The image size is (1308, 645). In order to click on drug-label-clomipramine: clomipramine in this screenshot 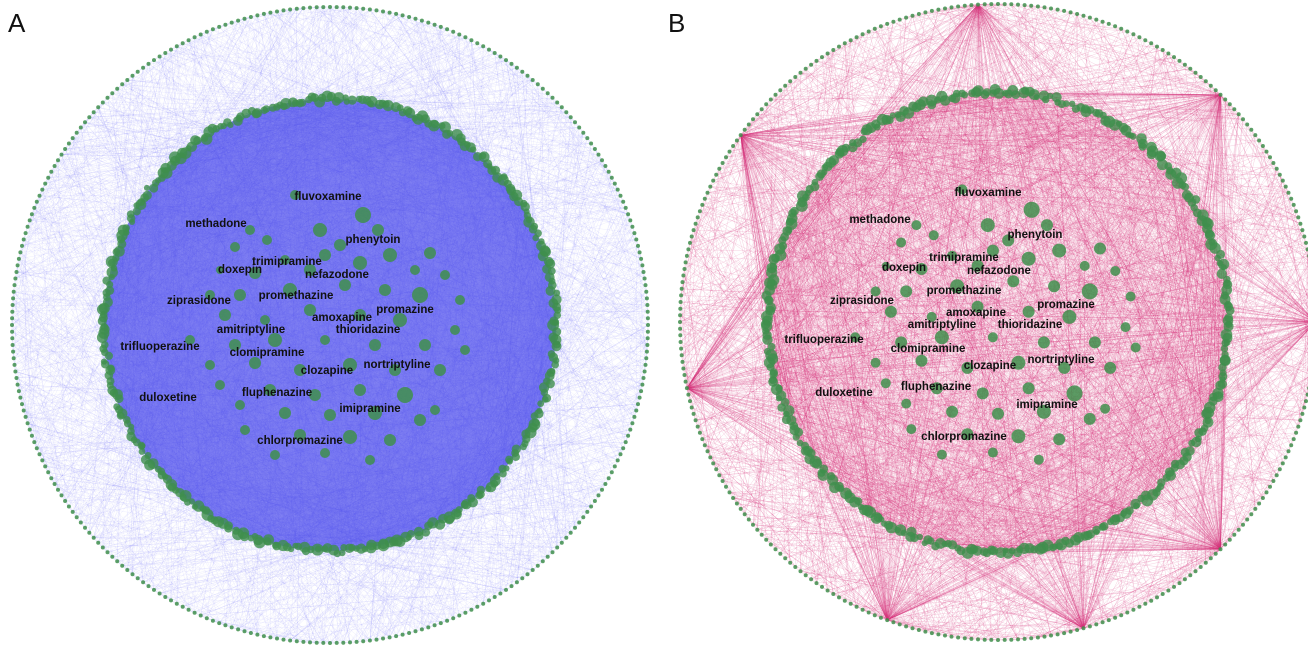, I will do `click(928, 349)`.